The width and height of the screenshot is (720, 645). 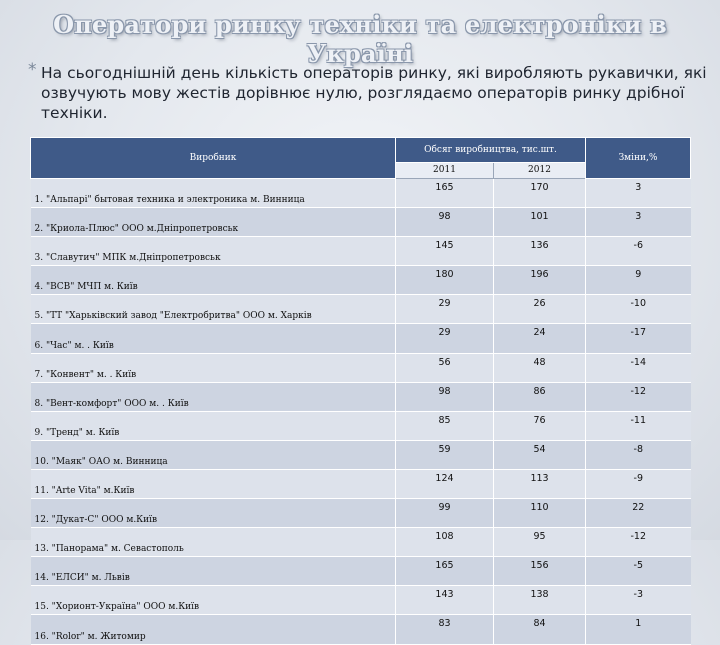 What do you see at coordinates (638, 426) in the screenshot?
I see `change-percent: -11` at bounding box center [638, 426].